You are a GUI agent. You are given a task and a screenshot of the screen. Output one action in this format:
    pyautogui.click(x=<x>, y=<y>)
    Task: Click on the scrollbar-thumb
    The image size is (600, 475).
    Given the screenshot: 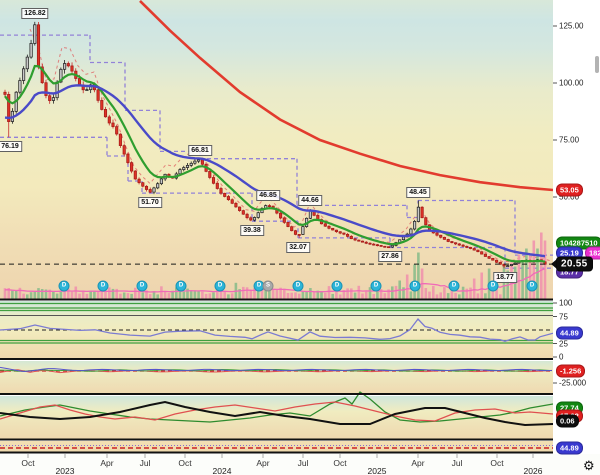 What is the action you would take?
    pyautogui.click(x=597, y=64)
    